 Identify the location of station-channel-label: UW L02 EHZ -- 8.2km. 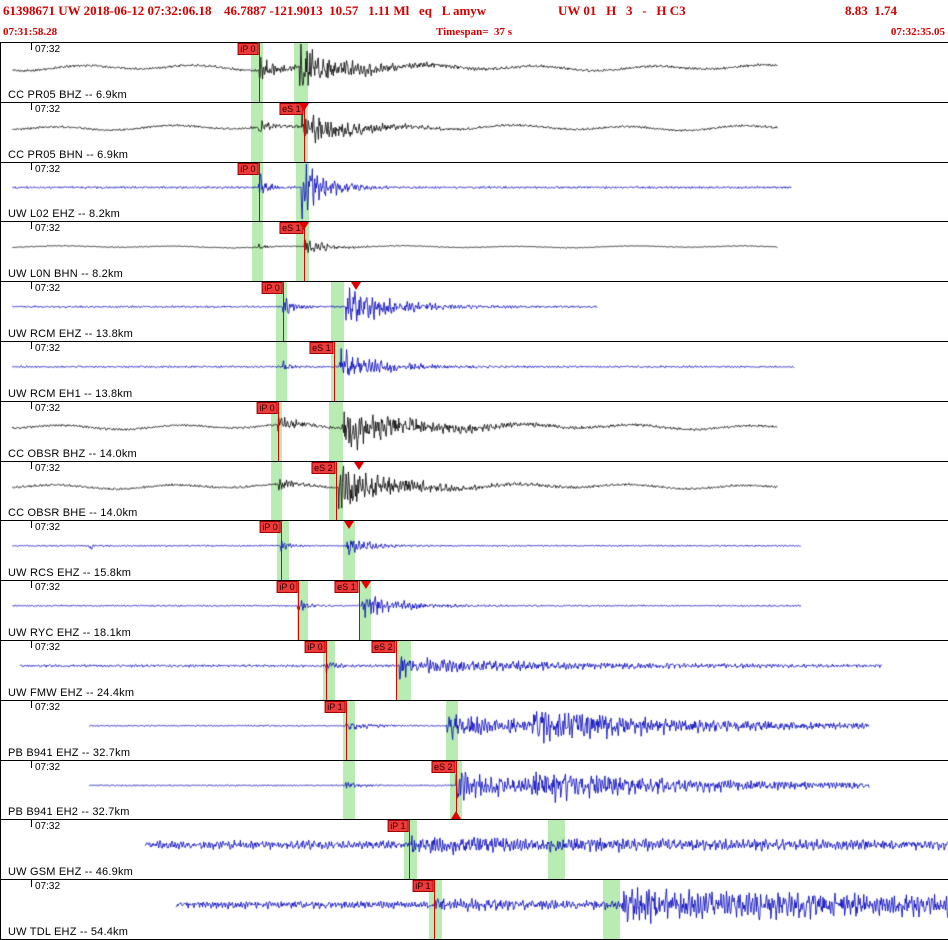
(64, 214).